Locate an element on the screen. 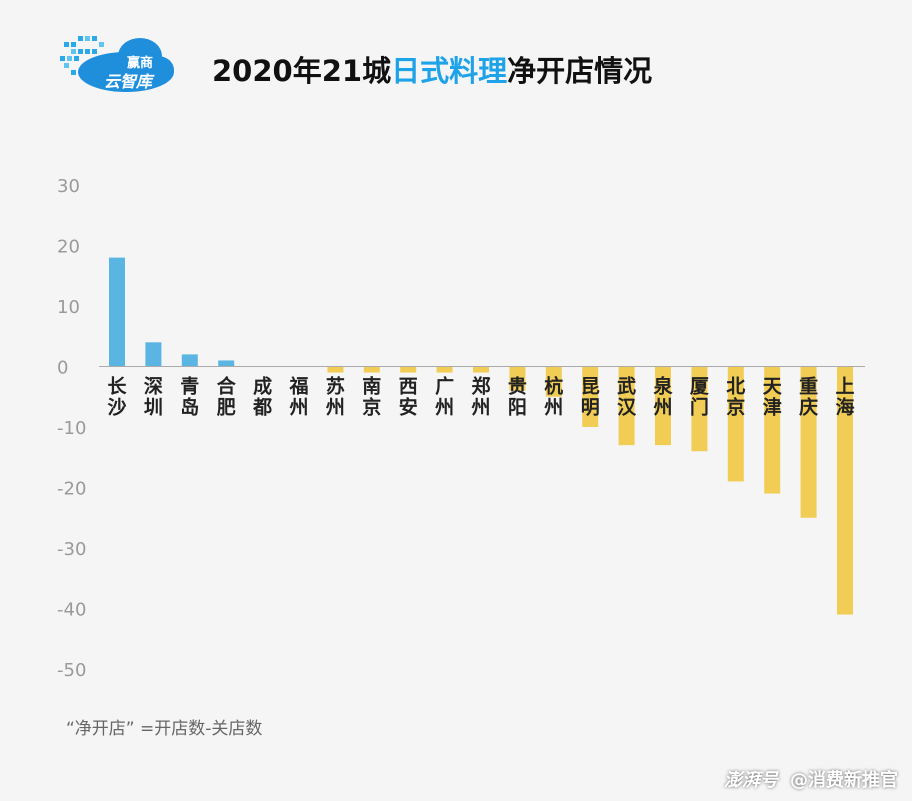 The width and height of the screenshot is (912, 801). x-category-label: 贵阳 is located at coordinates (517, 397).